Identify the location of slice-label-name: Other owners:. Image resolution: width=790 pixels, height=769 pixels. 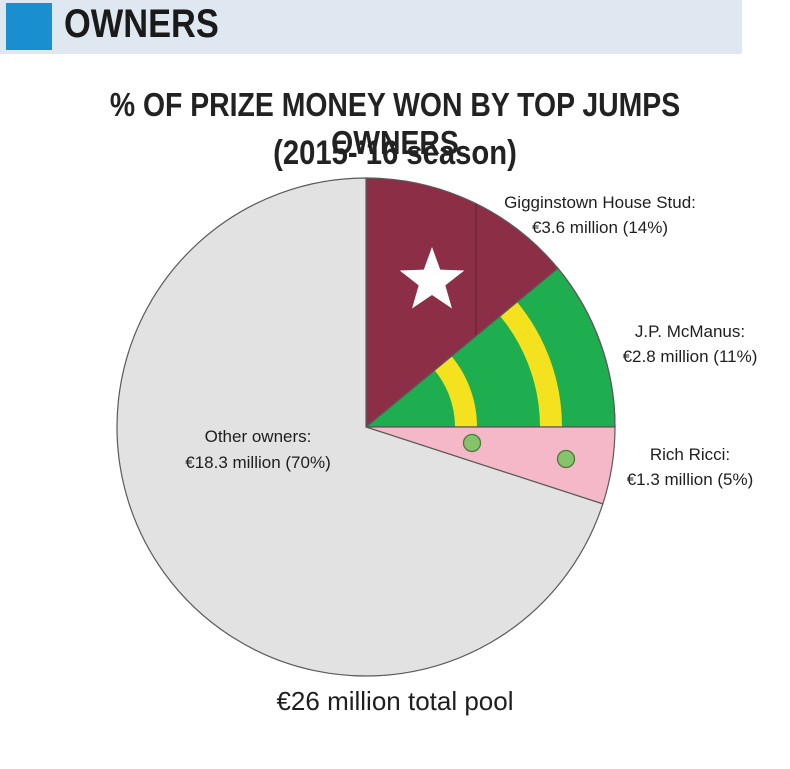
(258, 436).